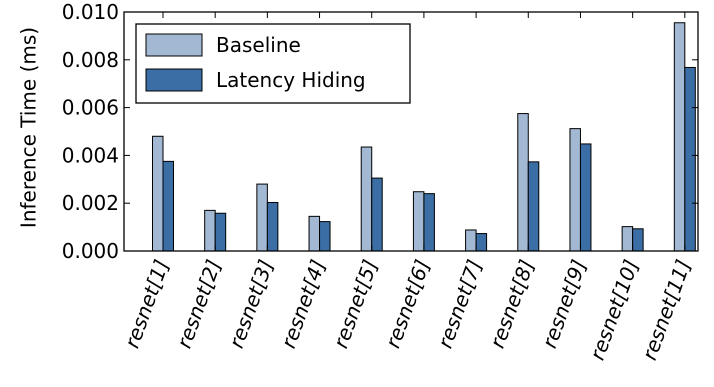 This screenshot has height=387, width=714. What do you see at coordinates (408, 304) in the screenshot?
I see `x-tick-label: resnet[6]` at bounding box center [408, 304].